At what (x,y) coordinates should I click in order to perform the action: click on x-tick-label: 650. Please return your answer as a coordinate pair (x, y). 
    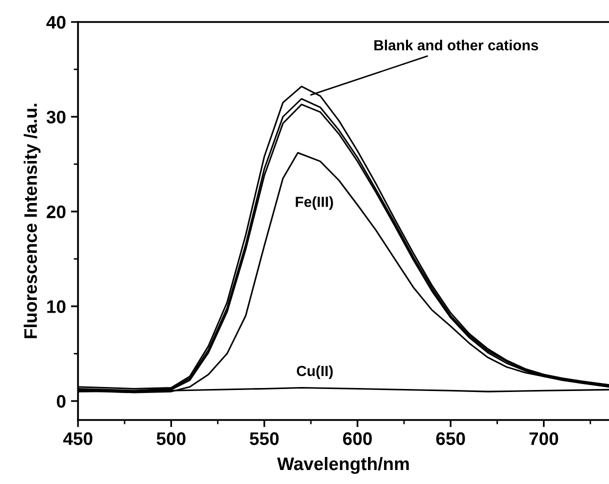
    Looking at the image, I should click on (450, 439).